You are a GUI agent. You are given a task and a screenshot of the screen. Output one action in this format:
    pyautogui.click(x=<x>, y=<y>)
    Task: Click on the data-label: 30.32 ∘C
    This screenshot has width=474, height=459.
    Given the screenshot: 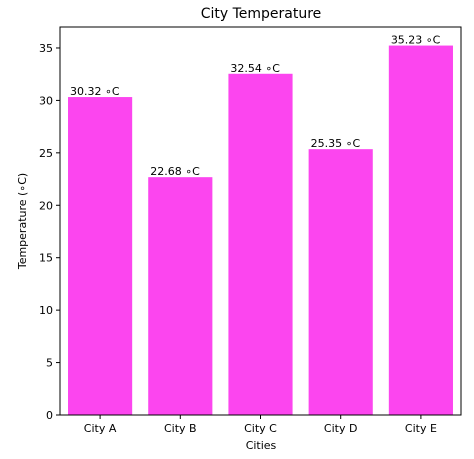 What is the action you would take?
    pyautogui.click(x=95, y=91)
    